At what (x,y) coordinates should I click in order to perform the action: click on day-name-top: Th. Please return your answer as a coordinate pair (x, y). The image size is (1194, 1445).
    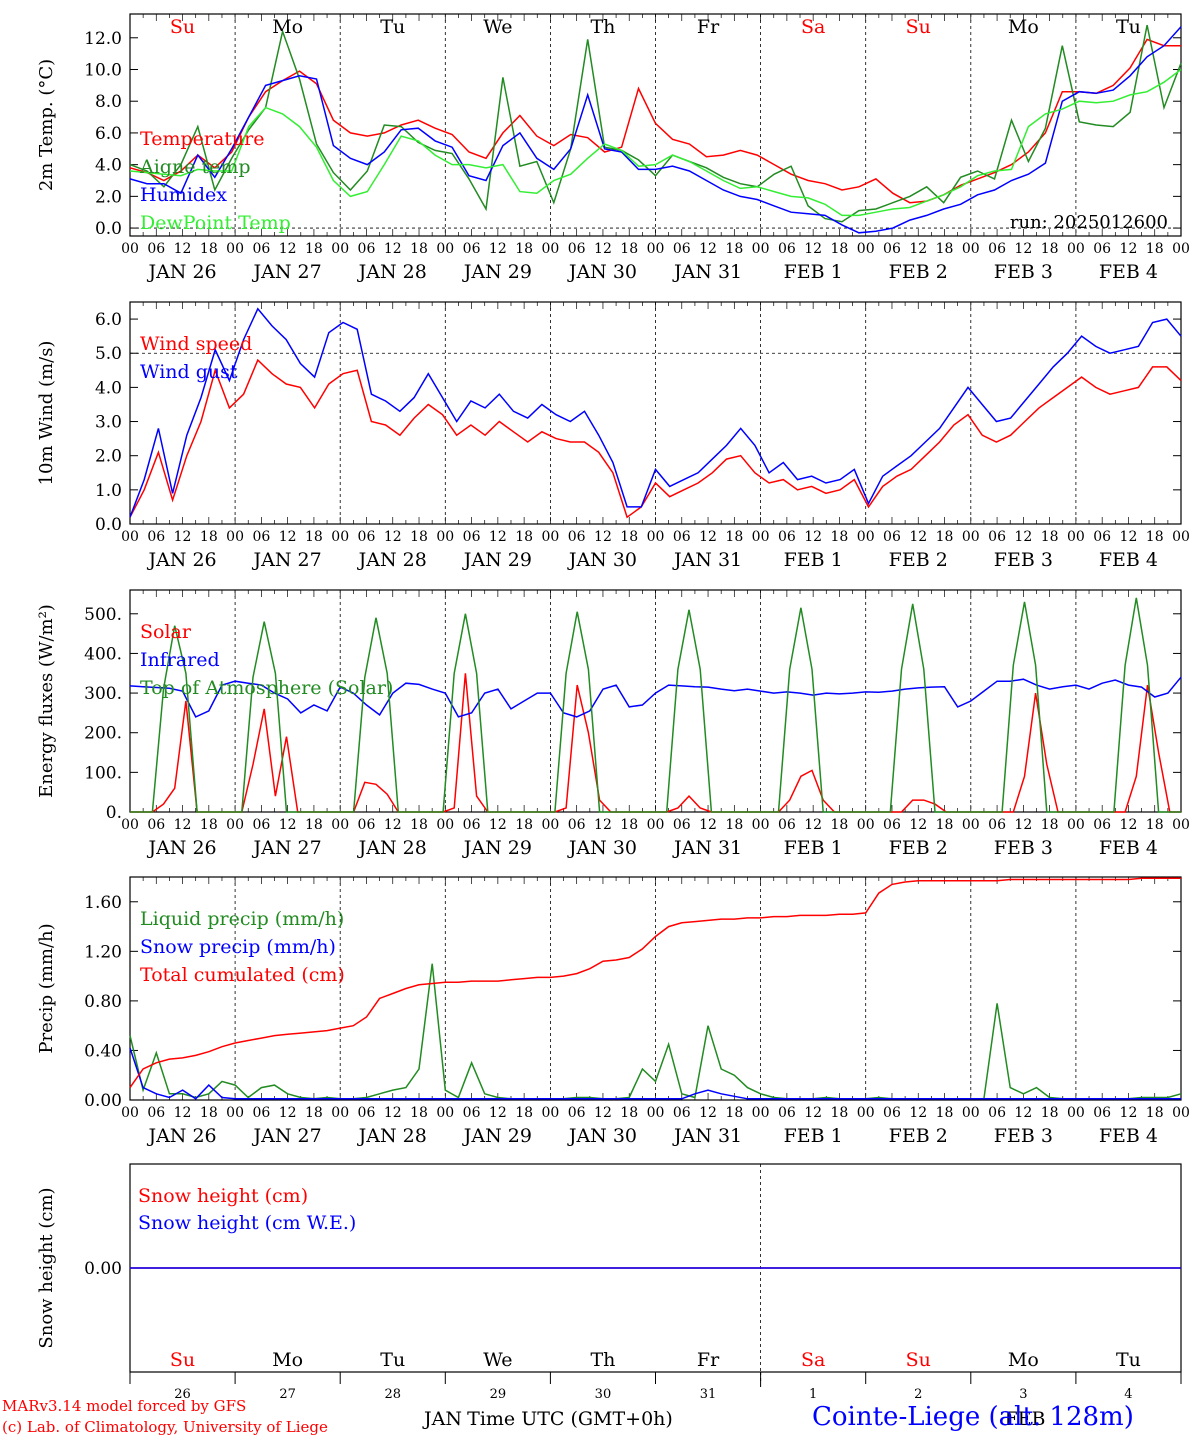
    Looking at the image, I should click on (602, 27).